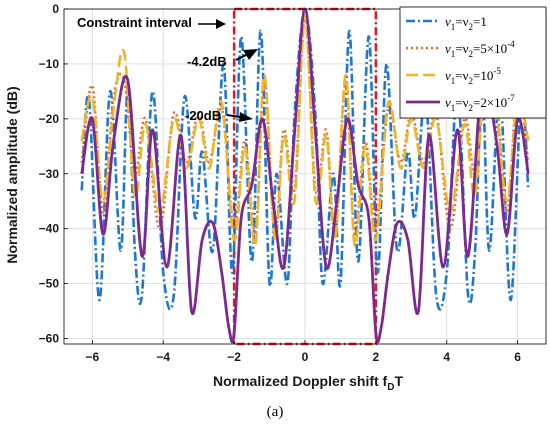  What do you see at coordinates (480, 49) in the screenshot?
I see `legend-label-2: ν1=ν2=5×10-4` at bounding box center [480, 49].